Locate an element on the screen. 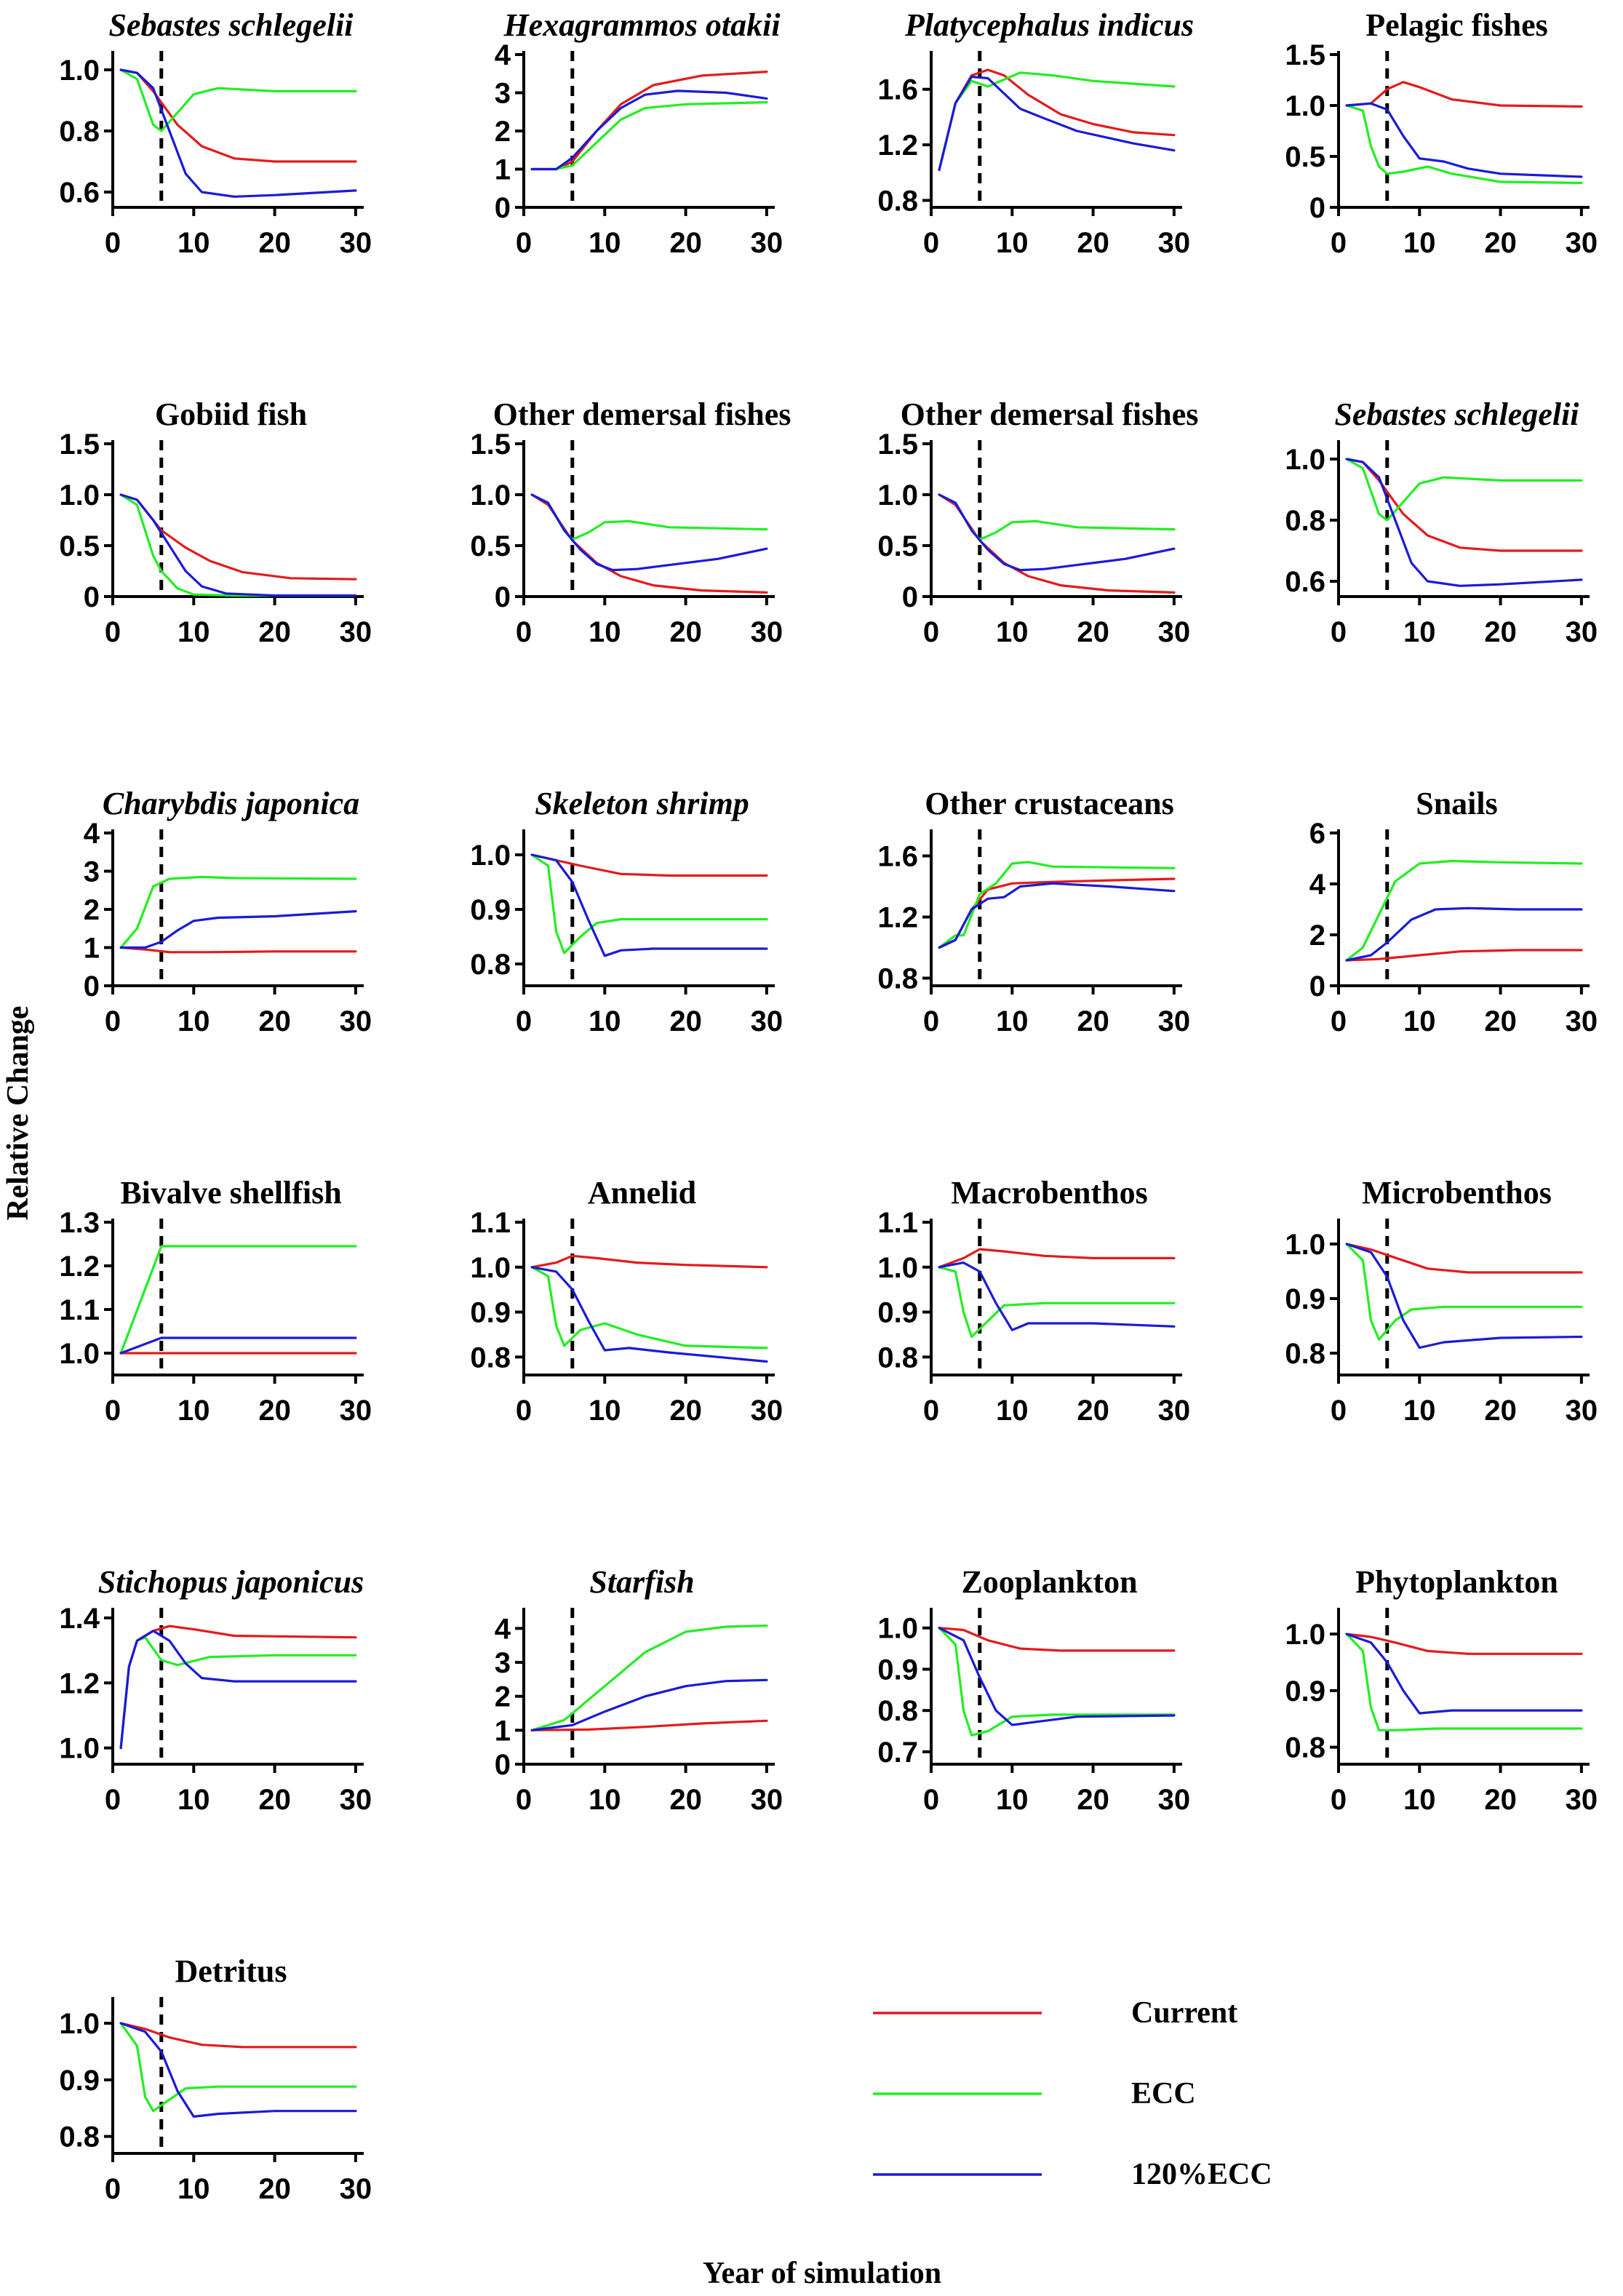  y-tick-label: 1 is located at coordinates (503, 170).